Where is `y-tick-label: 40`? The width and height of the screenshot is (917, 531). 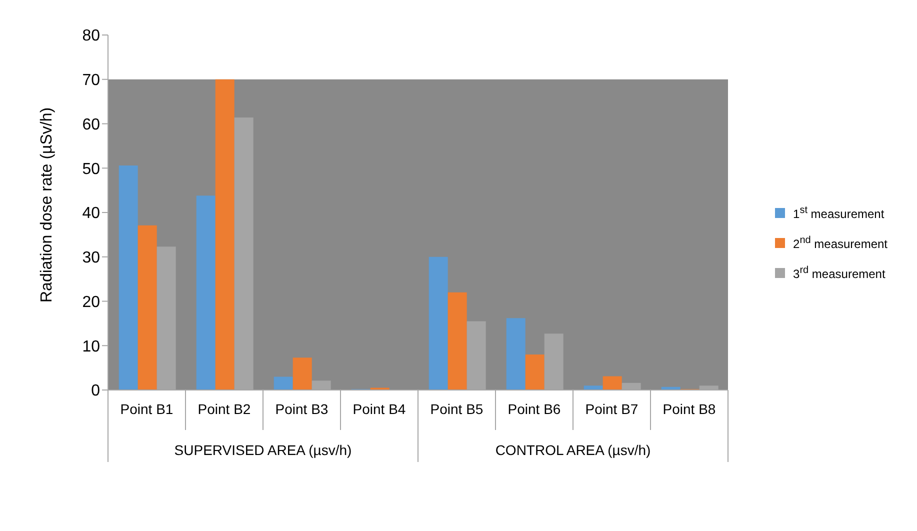 y-tick-label: 40 is located at coordinates (91, 213).